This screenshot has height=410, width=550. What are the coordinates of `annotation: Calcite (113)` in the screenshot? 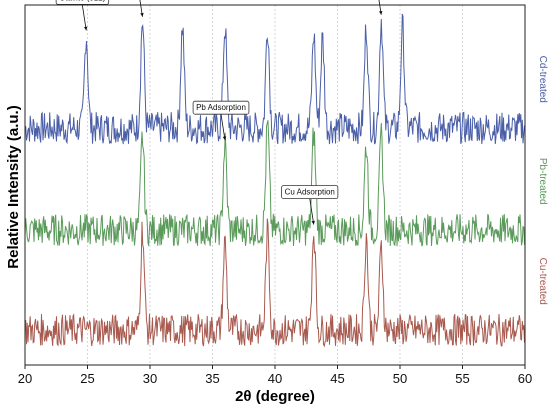 It's located at (380, 7).